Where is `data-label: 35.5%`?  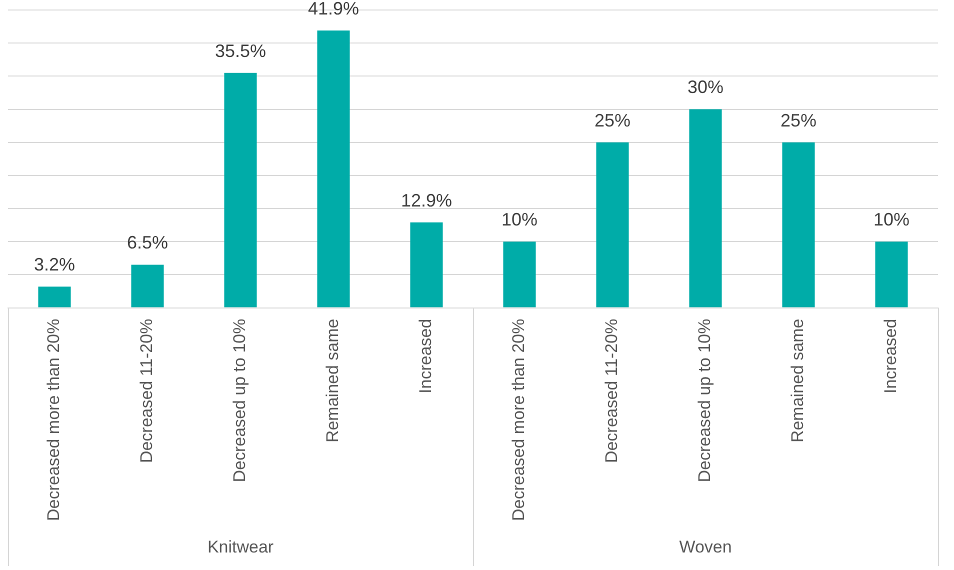
data-label: 35.5% is located at coordinates (240, 50).